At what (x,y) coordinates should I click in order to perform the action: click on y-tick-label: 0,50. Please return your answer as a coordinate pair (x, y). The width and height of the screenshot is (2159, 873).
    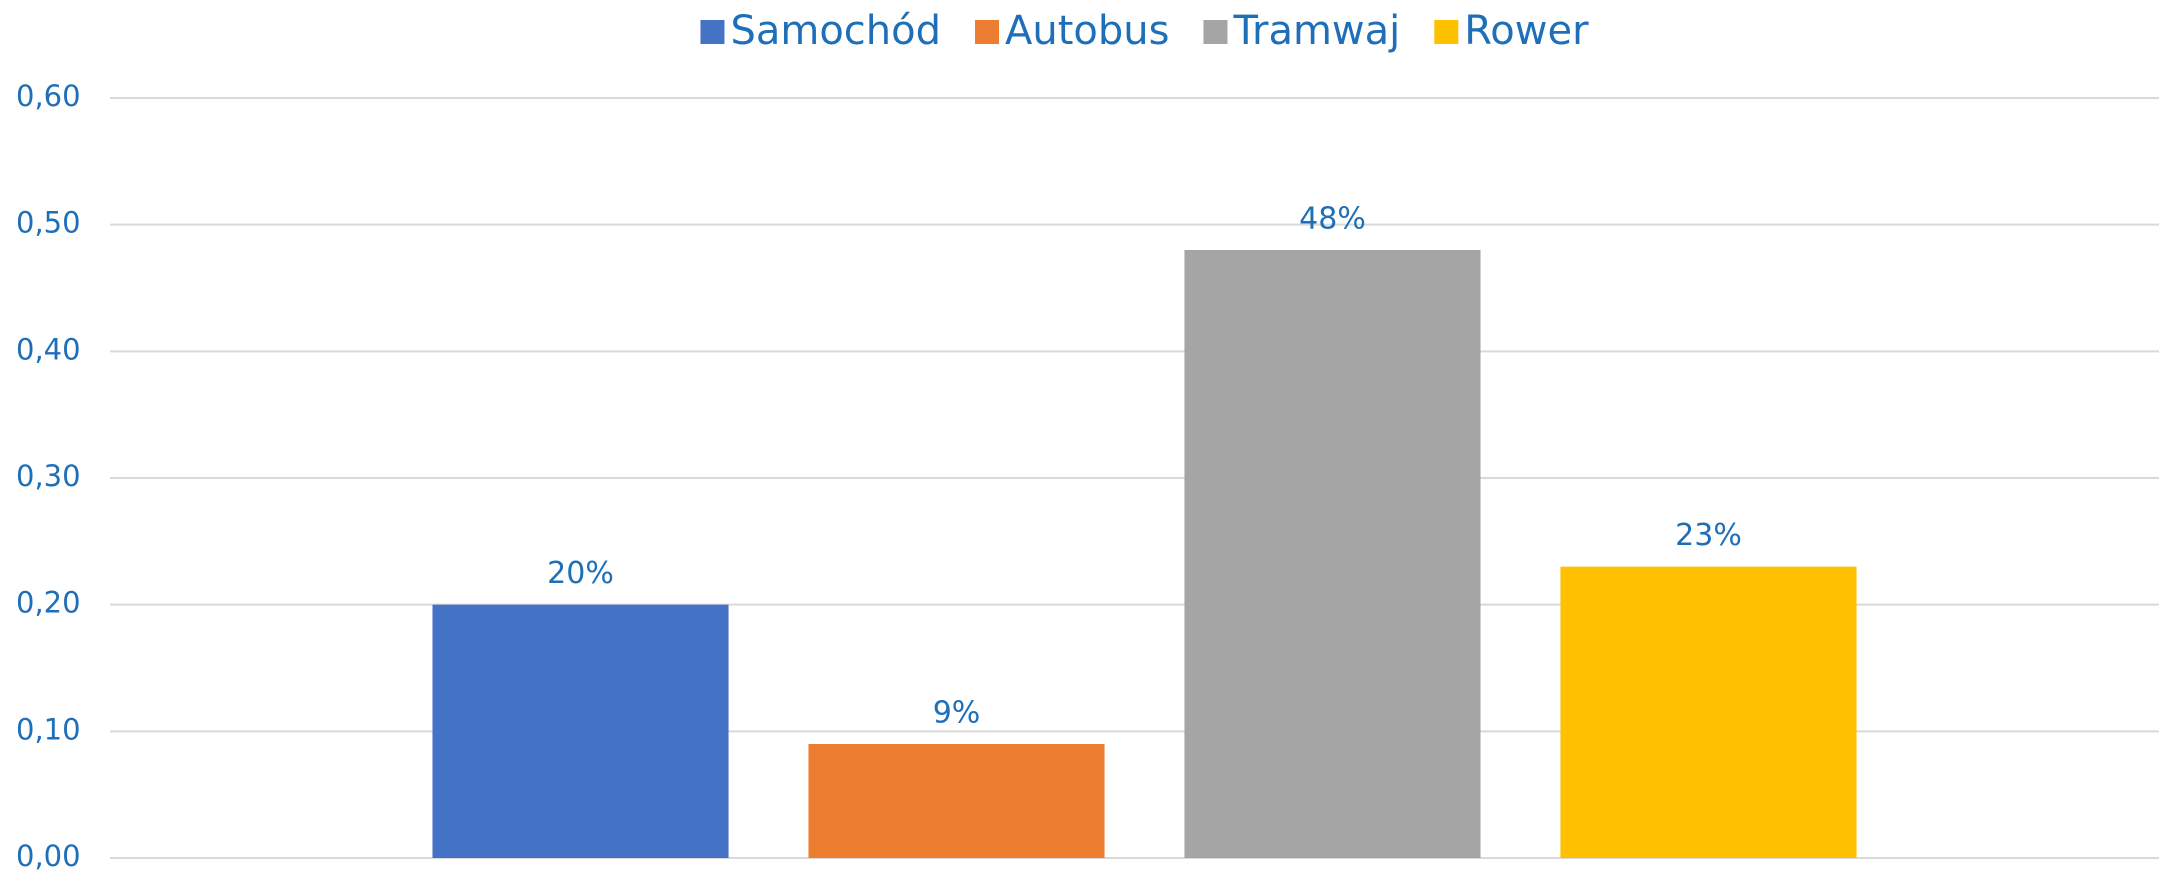
    Looking at the image, I should click on (48, 223).